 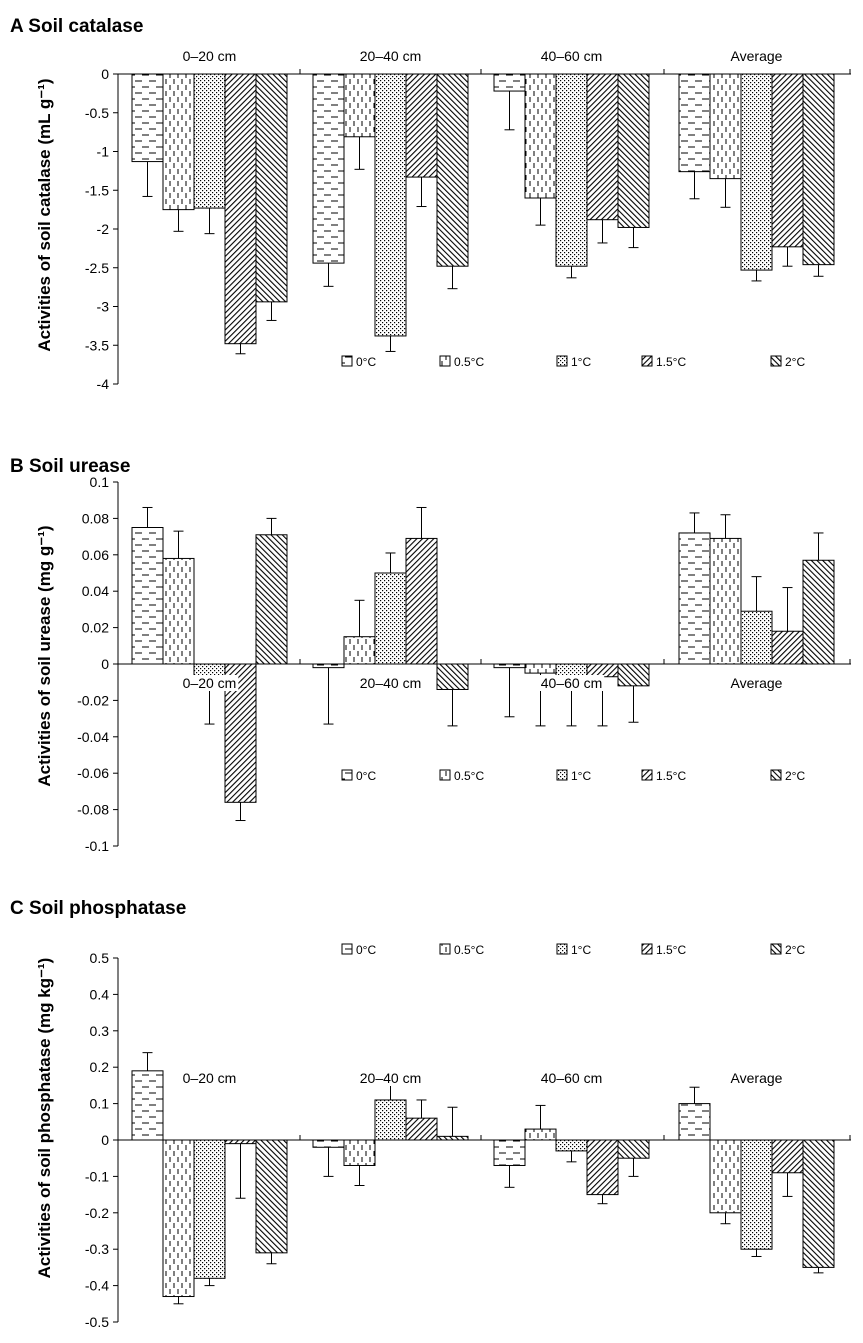 What do you see at coordinates (95, 591) in the screenshot?
I see `y-tick-label: 0.04` at bounding box center [95, 591].